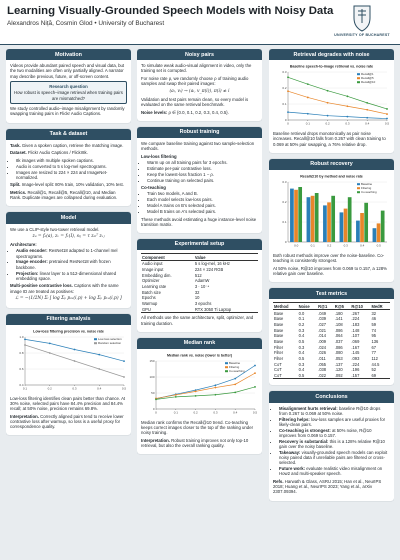  I want to click on table-cell: 10, so click(197, 298).